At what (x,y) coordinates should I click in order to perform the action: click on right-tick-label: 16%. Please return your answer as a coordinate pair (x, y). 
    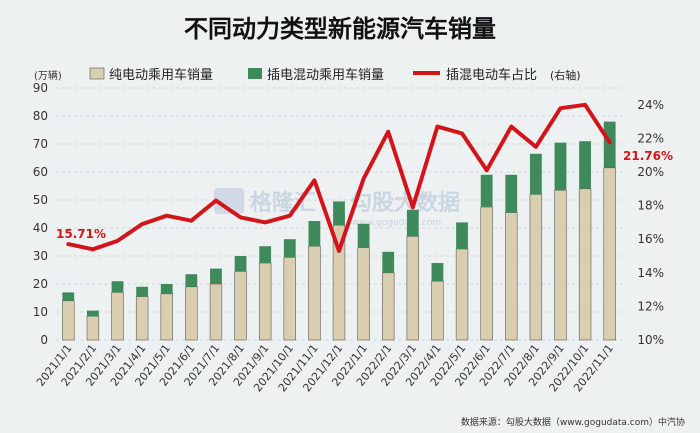
    Looking at the image, I should click on (650, 239).